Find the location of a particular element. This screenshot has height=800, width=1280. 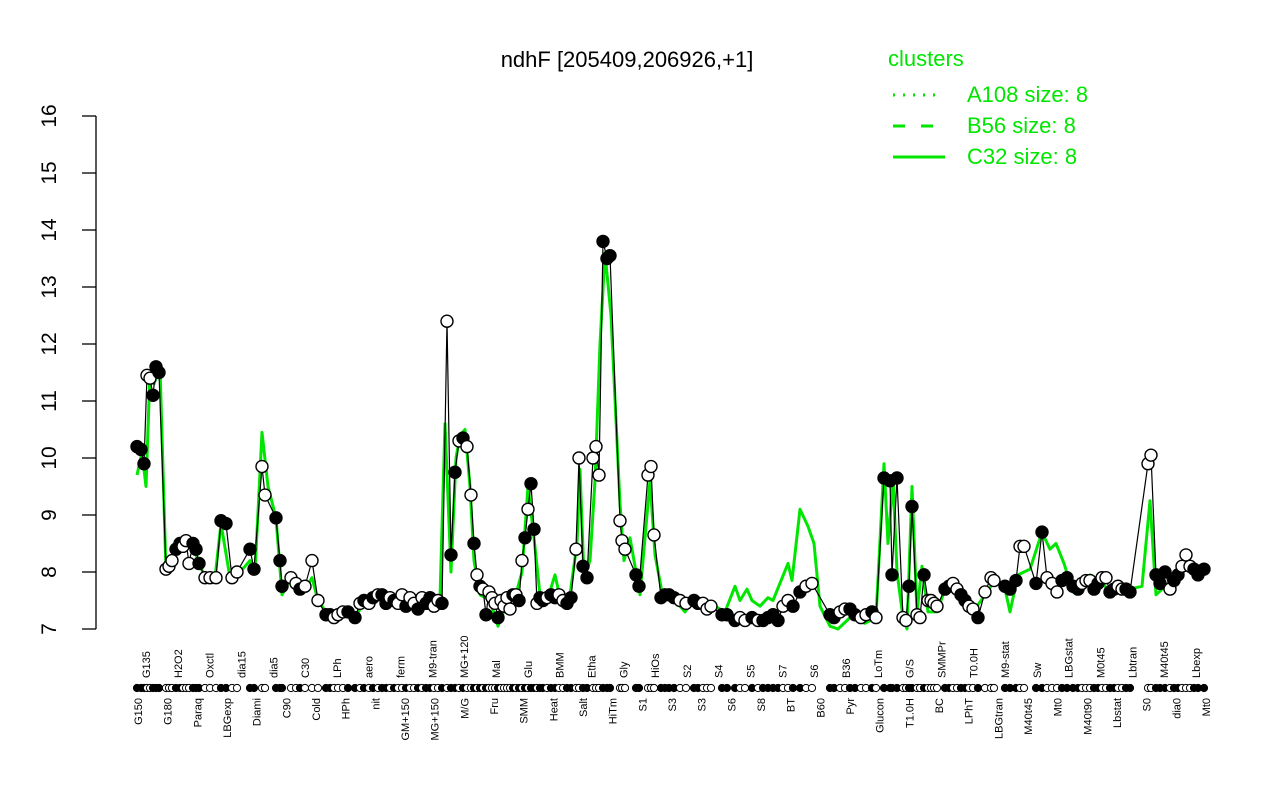

y-tick-label: 14 is located at coordinates (49, 230).